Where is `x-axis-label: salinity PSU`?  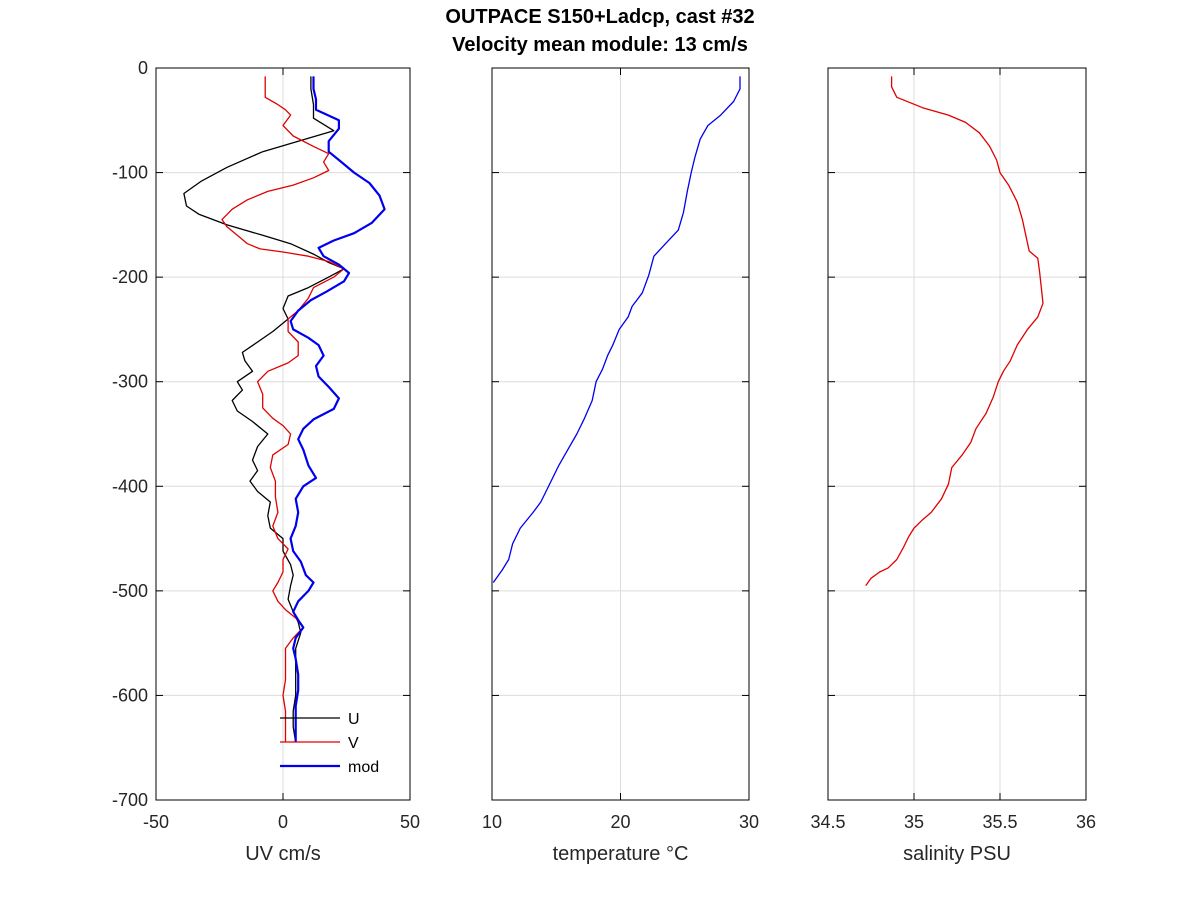 x-axis-label: salinity PSU is located at coordinates (957, 854).